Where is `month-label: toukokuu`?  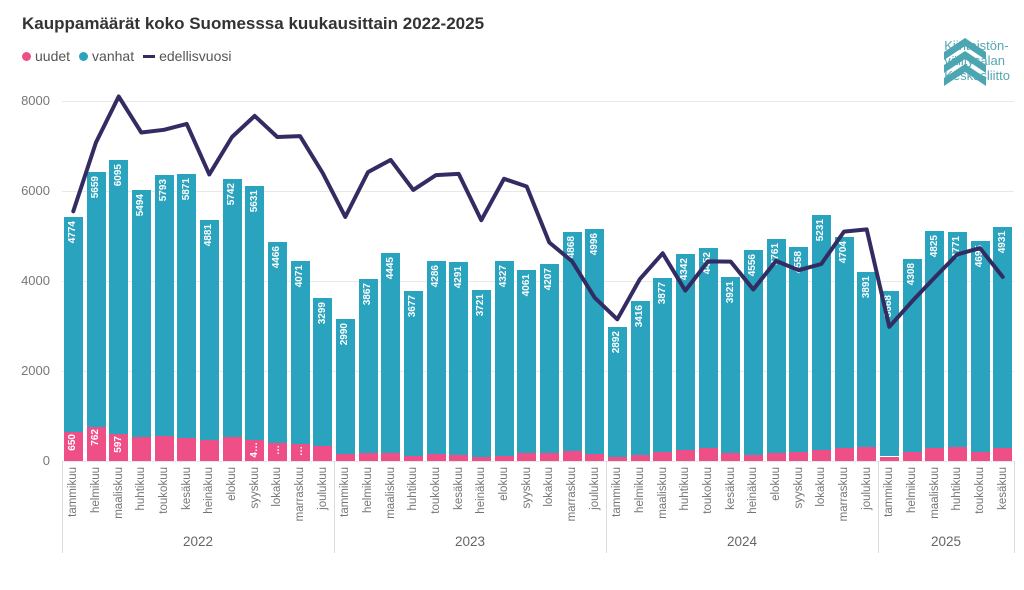
month-label: toukokuu is located at coordinates (164, 490).